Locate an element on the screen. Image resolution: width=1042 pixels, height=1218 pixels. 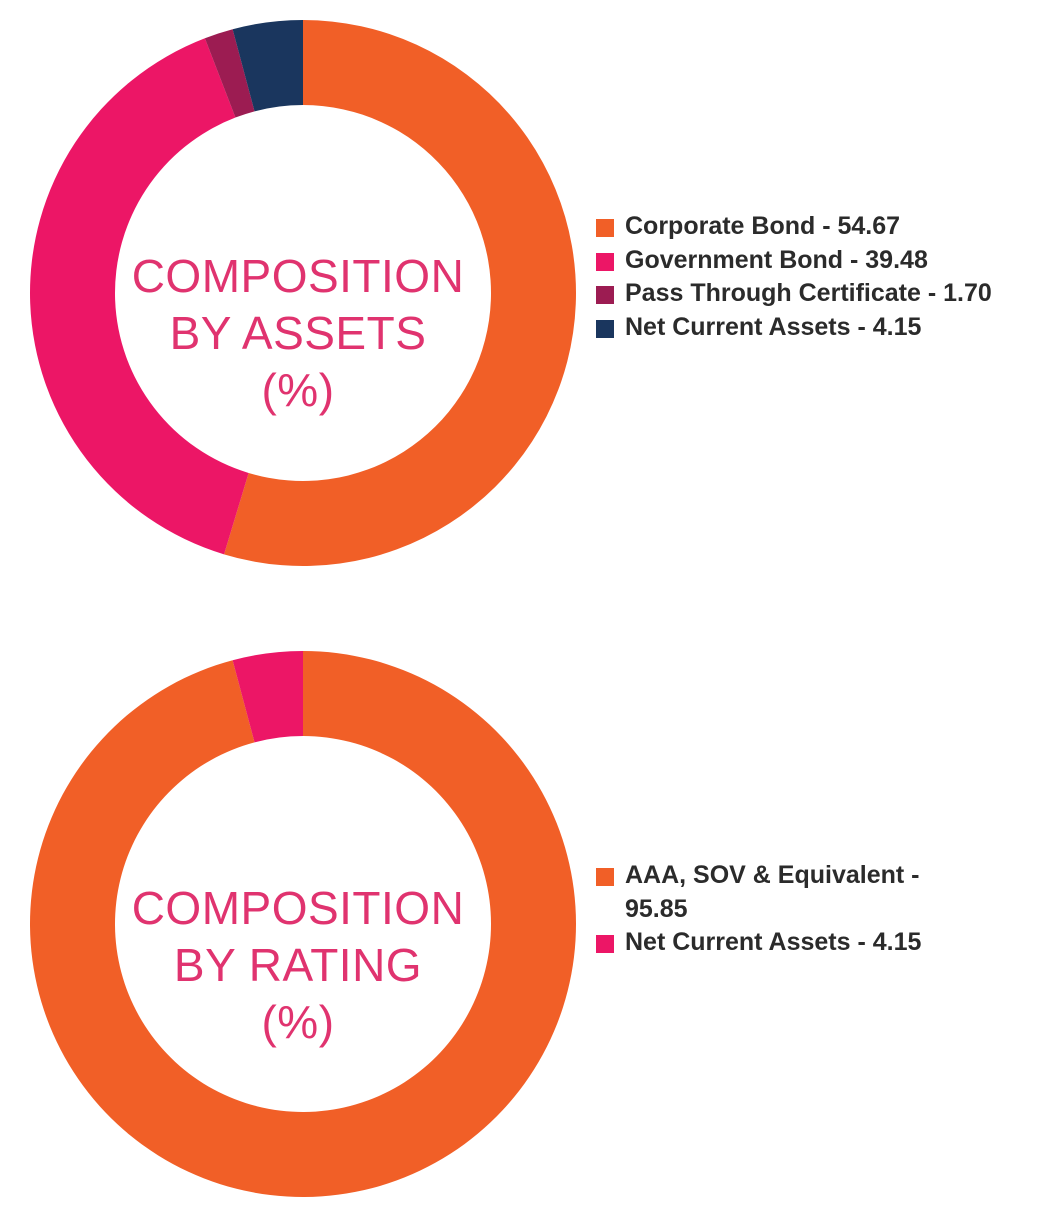
assets-chart-title: COMPOSITION BY ASSETS (%) is located at coordinates (298, 333).